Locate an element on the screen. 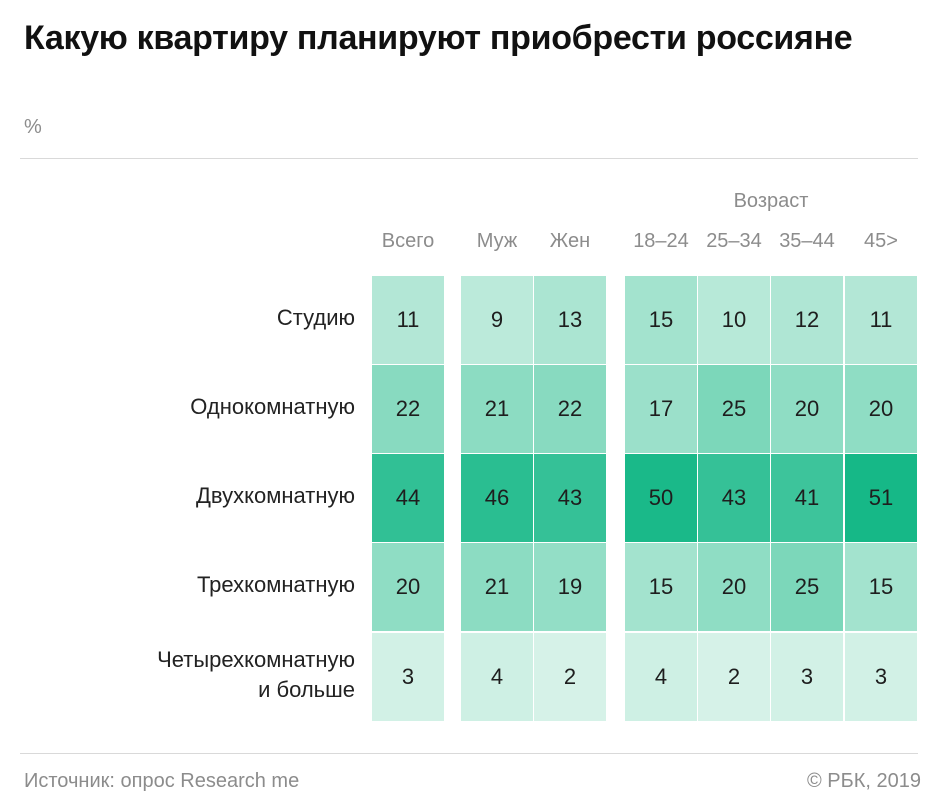 This screenshot has height=808, width=945. column-label: 18–24 is located at coordinates (661, 241).